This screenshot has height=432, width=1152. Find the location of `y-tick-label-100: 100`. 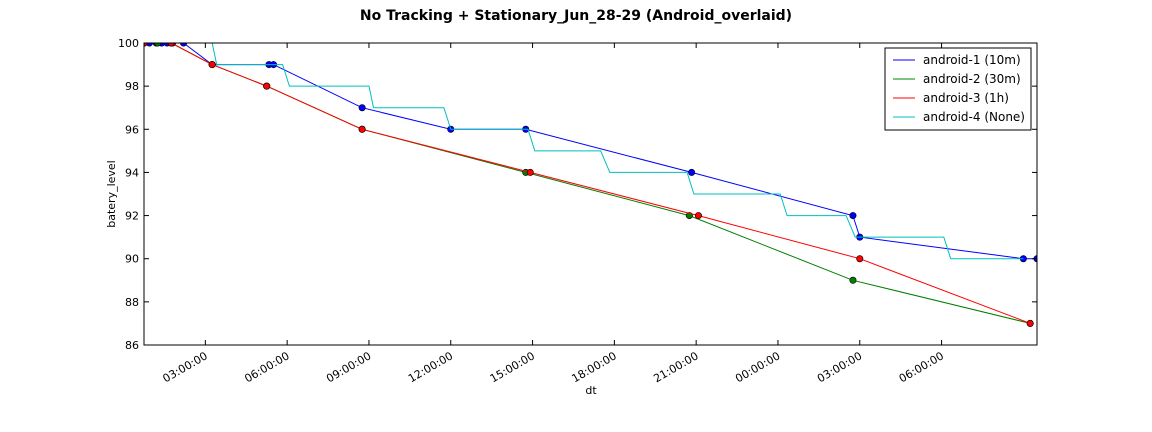

y-tick-label-100: 100 is located at coordinates (128, 43).